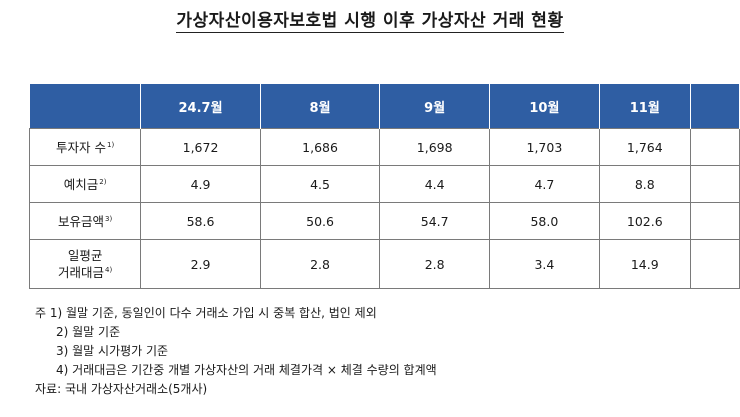 The height and width of the screenshot is (417, 740). Describe the element at coordinates (200, 221) in the screenshot. I see `table-cell: 58.6` at that location.